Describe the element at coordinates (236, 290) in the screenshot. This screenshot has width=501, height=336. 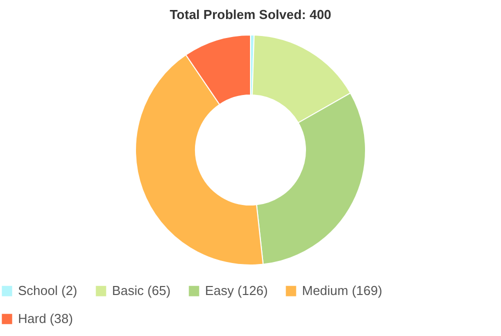
I see `legend-label: Easy (126)` at that location.